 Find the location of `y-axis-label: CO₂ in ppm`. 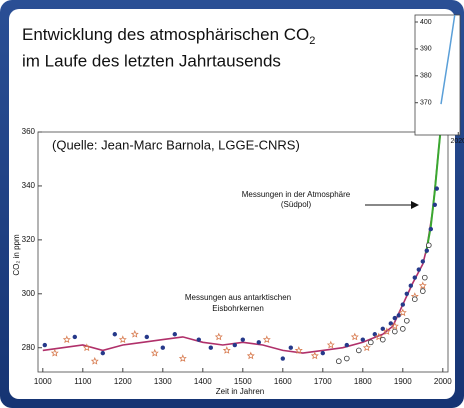

y-axis-label: CO₂ in ppm is located at coordinates (16, 255).